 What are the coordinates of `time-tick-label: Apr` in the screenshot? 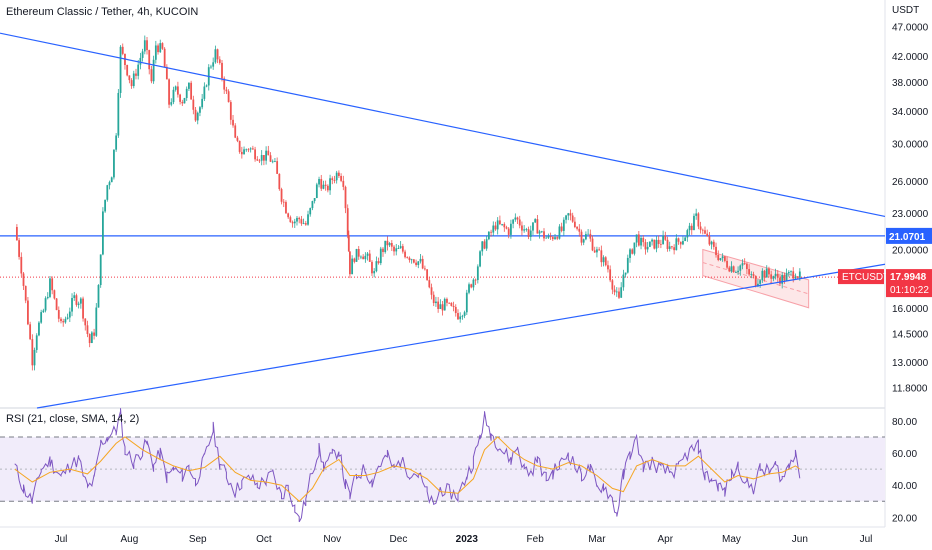 It's located at (666, 539).